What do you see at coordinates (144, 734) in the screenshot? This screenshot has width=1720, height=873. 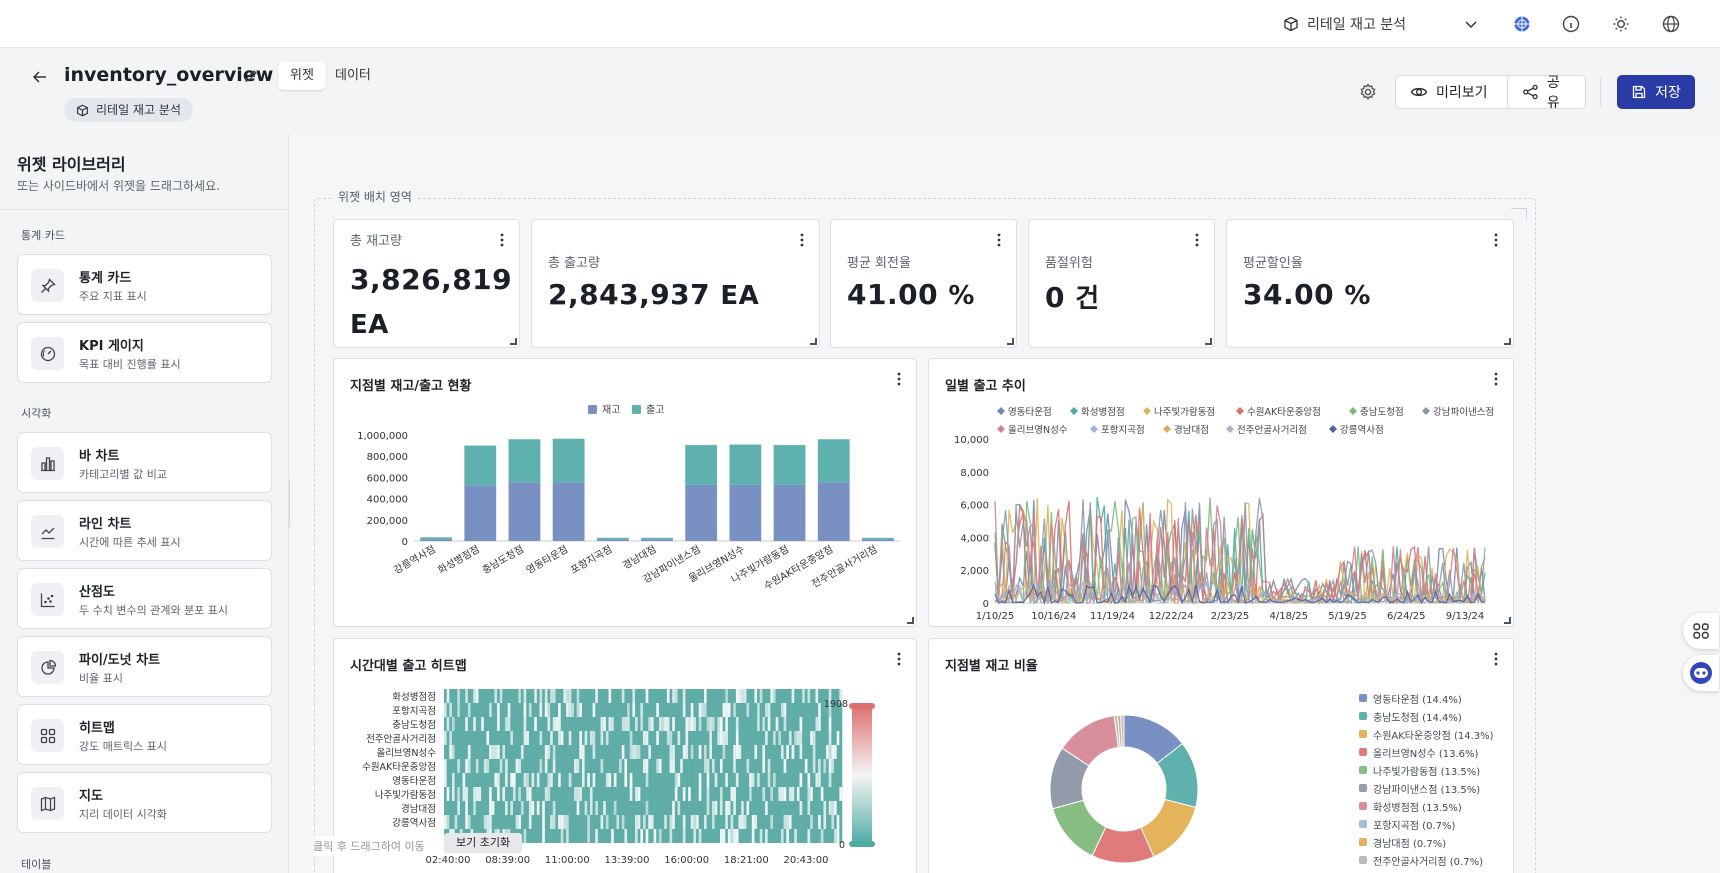 I see `widget-card-heatmap: 히트맵 강도 매트릭스 표시` at bounding box center [144, 734].